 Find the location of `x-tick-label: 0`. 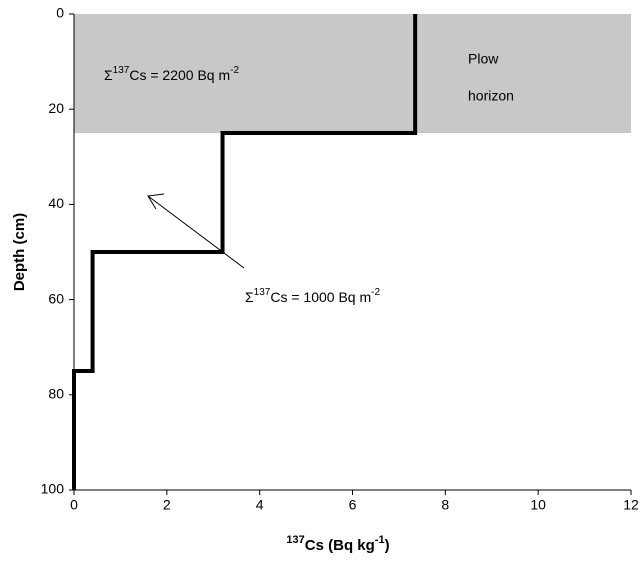

x-tick-label: 0 is located at coordinates (74, 505).